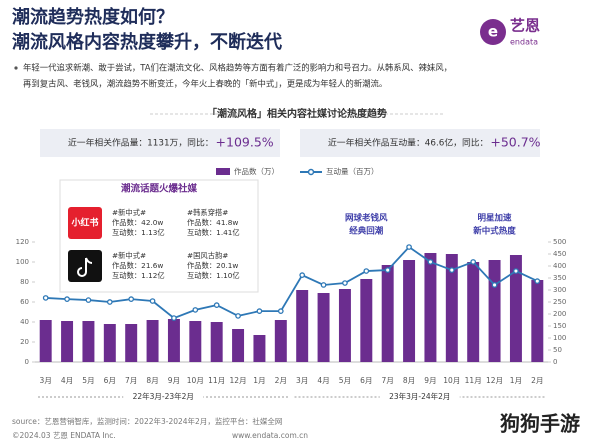 The image size is (594, 443). I want to click on inset-item: 互动数：1.10亿, so click(213, 275).